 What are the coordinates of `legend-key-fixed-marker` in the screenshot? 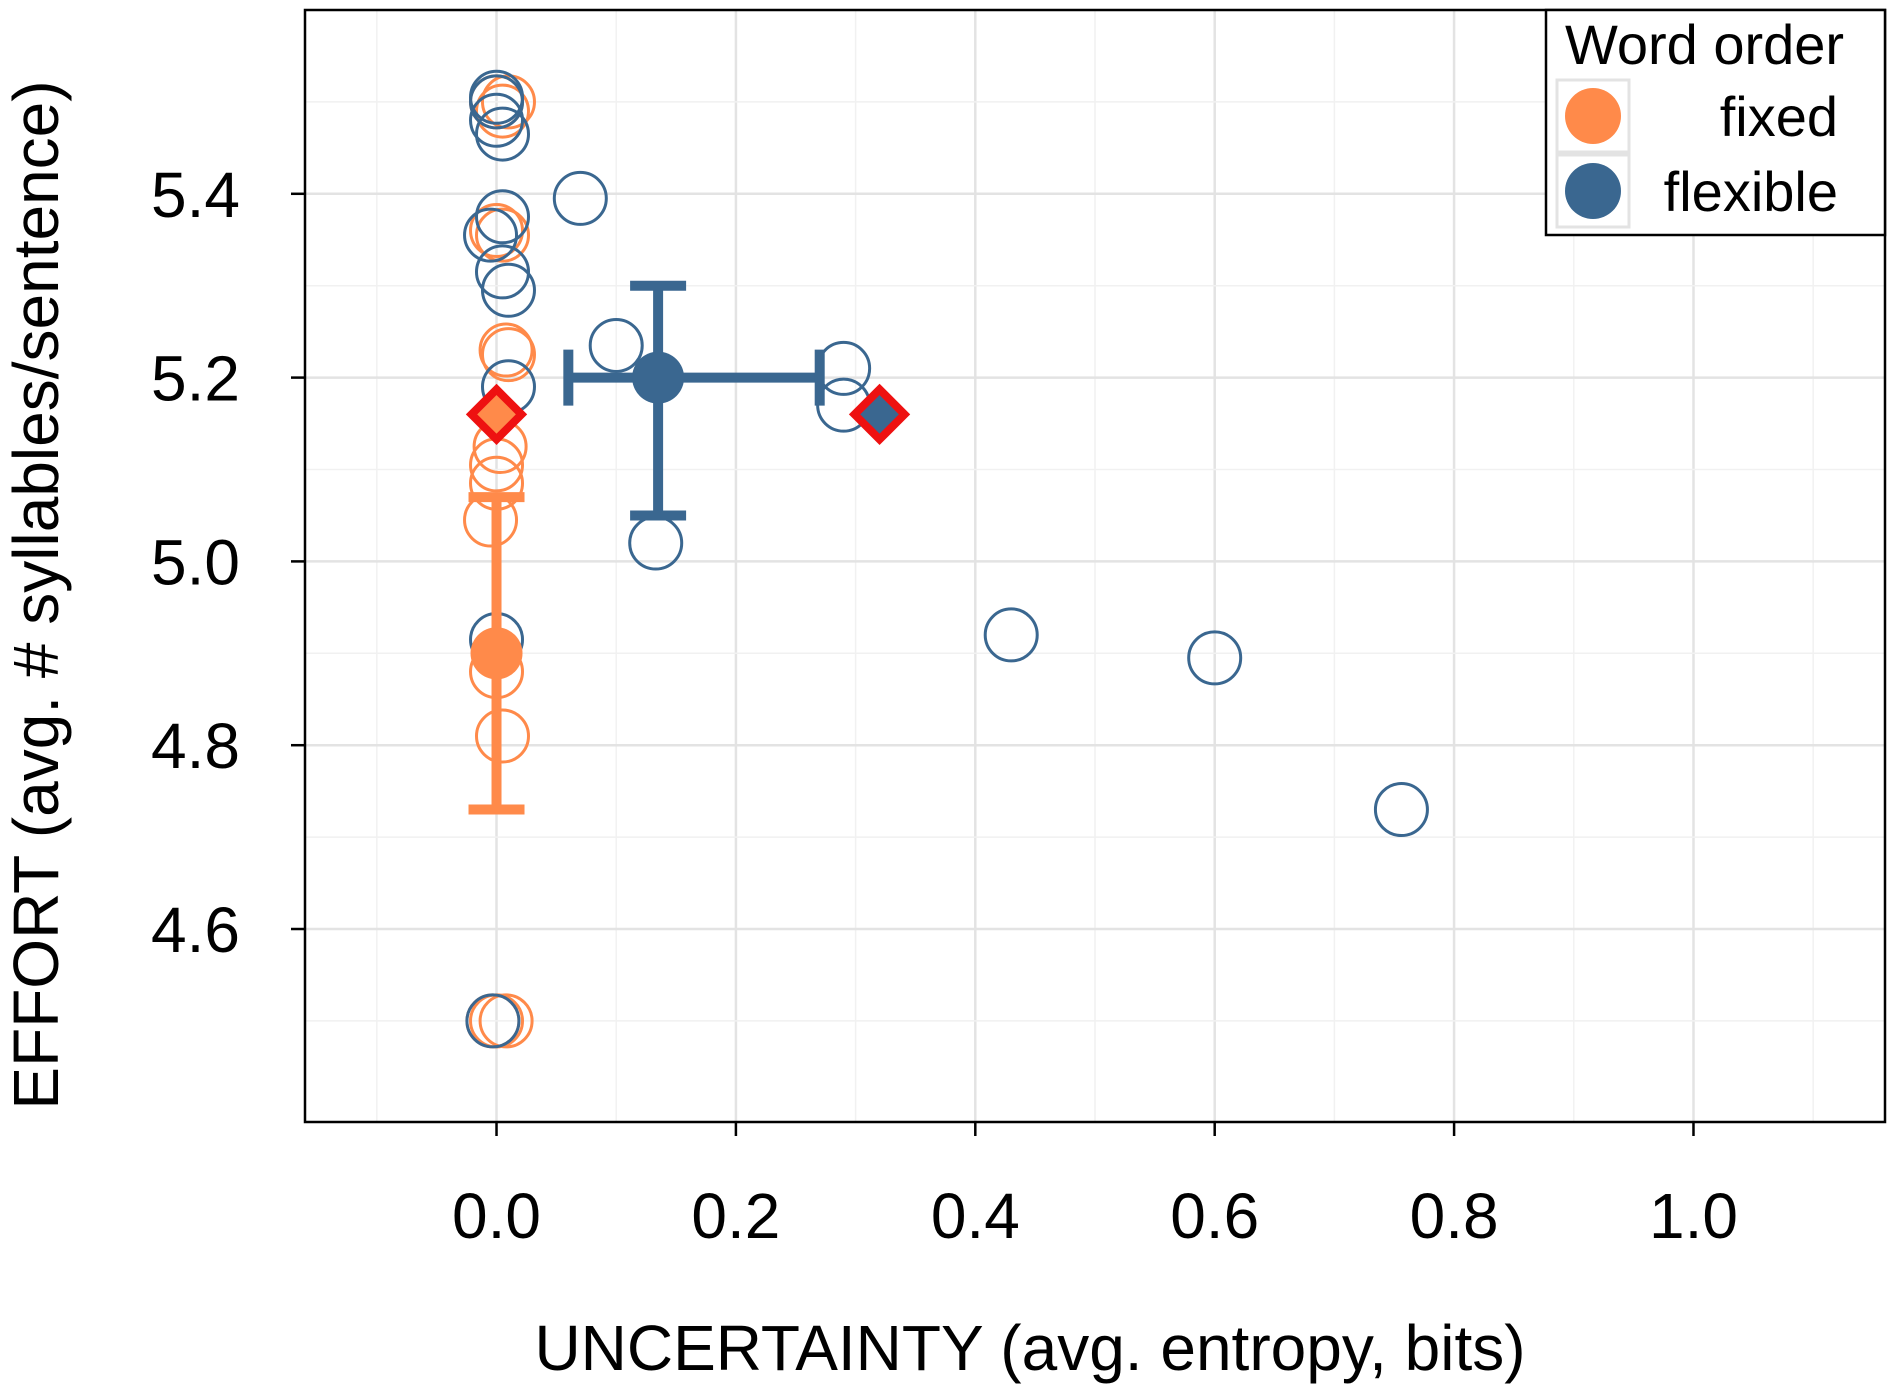 It's located at (1593, 116).